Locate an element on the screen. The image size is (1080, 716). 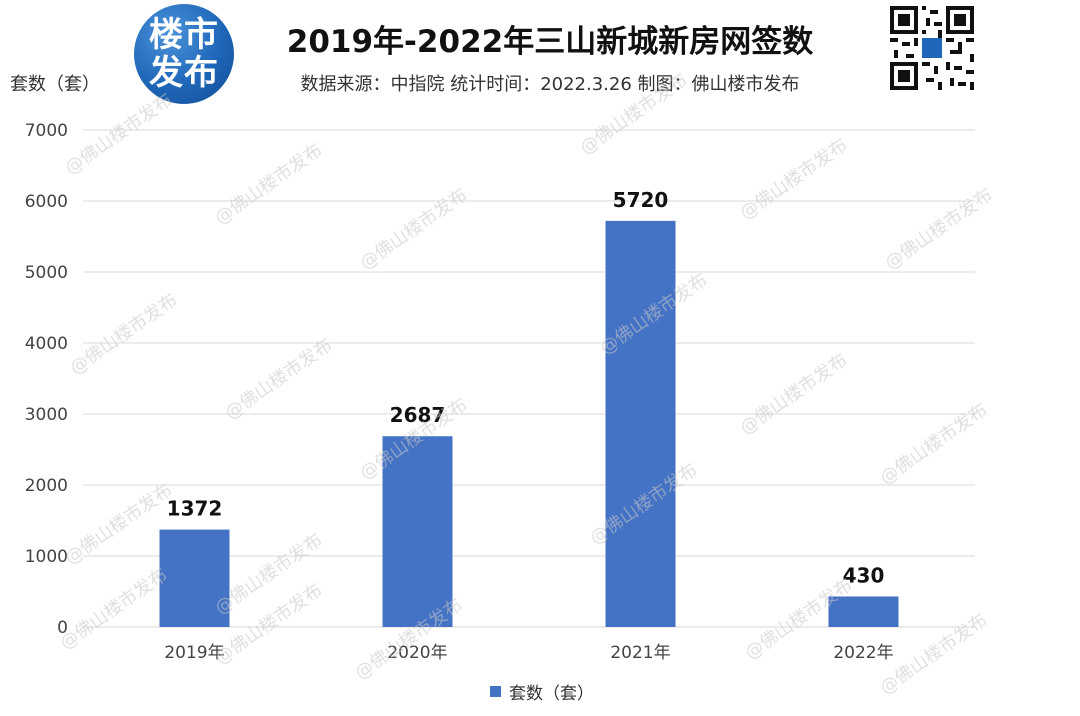
data-label: 5720 is located at coordinates (641, 200).